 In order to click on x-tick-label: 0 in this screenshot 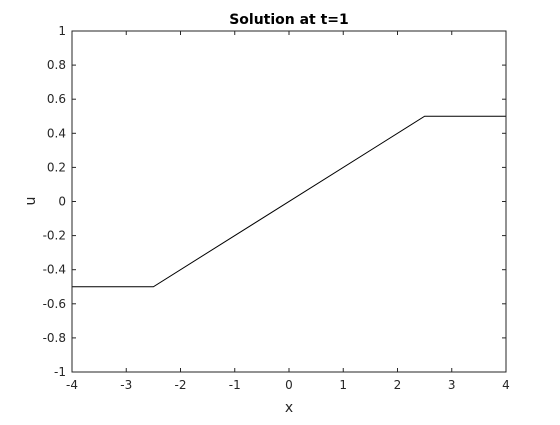, I will do `click(289, 385)`.